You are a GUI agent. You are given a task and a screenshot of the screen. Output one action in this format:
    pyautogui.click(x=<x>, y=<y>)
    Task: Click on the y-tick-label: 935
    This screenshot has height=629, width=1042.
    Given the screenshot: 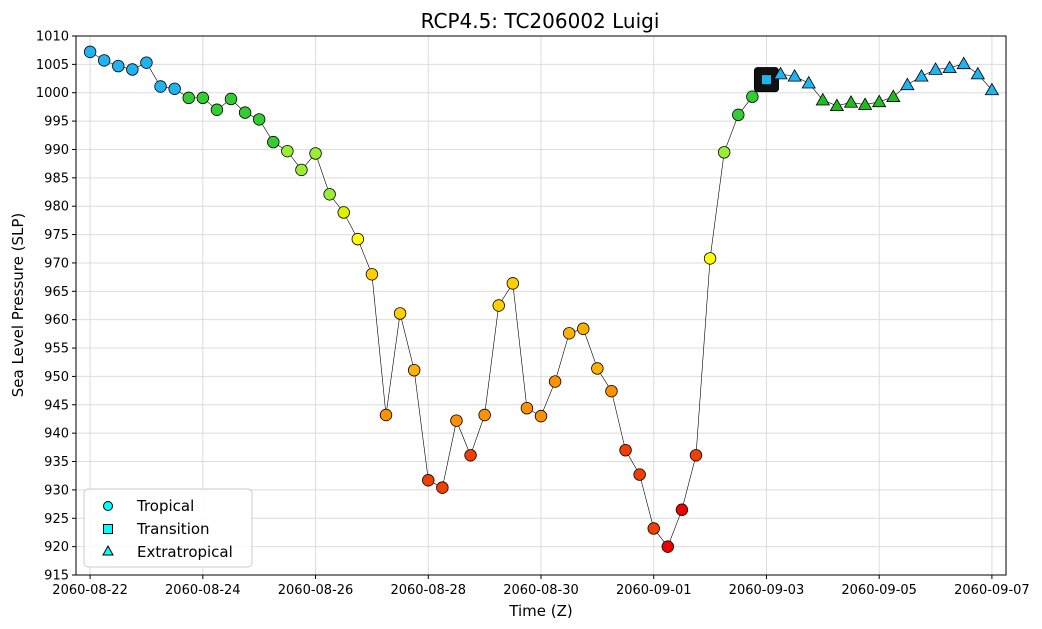 What is the action you would take?
    pyautogui.click(x=56, y=462)
    